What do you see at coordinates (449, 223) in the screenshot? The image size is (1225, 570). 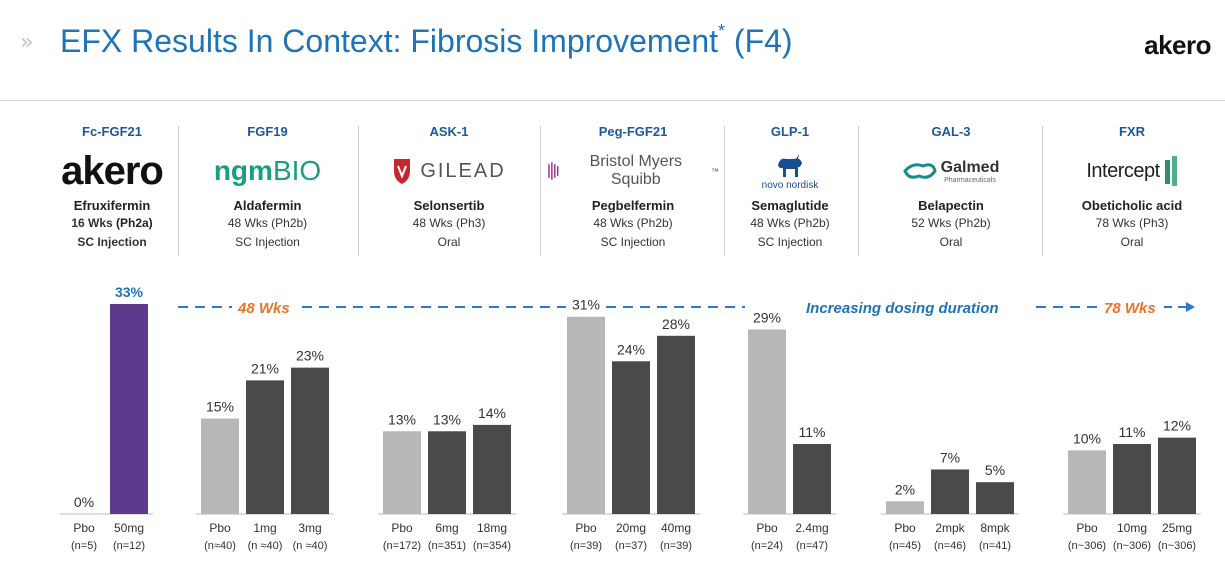 I see `duration: 48 Wks (Ph3)` at bounding box center [449, 223].